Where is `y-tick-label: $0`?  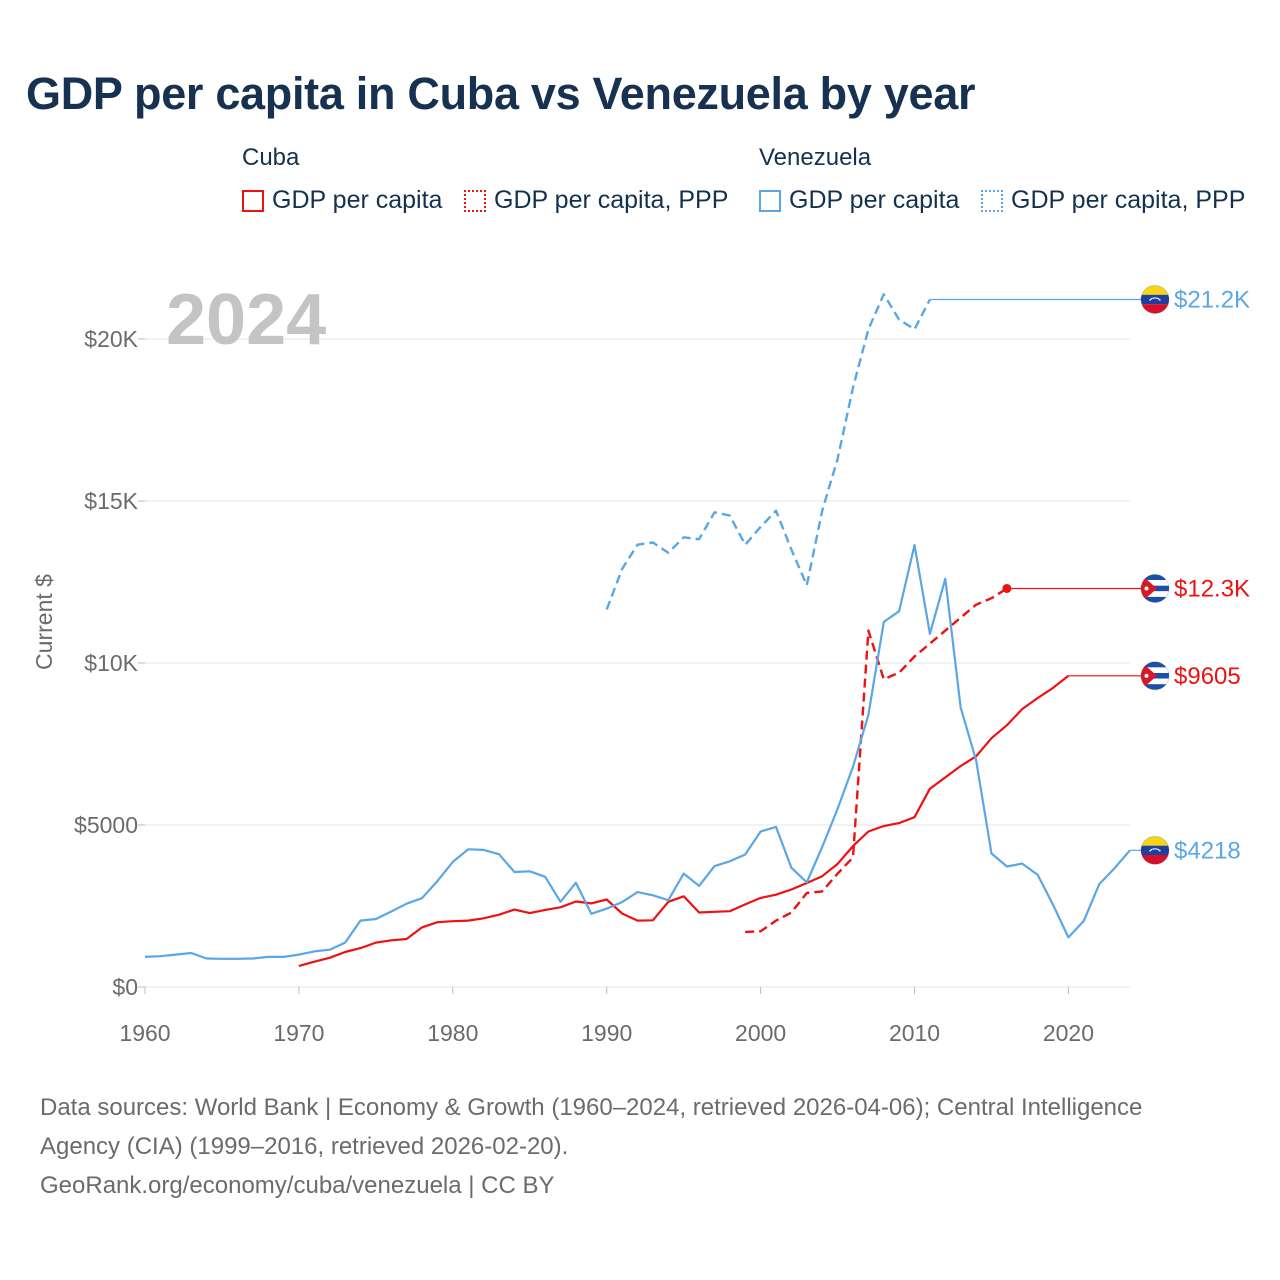
y-tick-label: $0 is located at coordinates (125, 987).